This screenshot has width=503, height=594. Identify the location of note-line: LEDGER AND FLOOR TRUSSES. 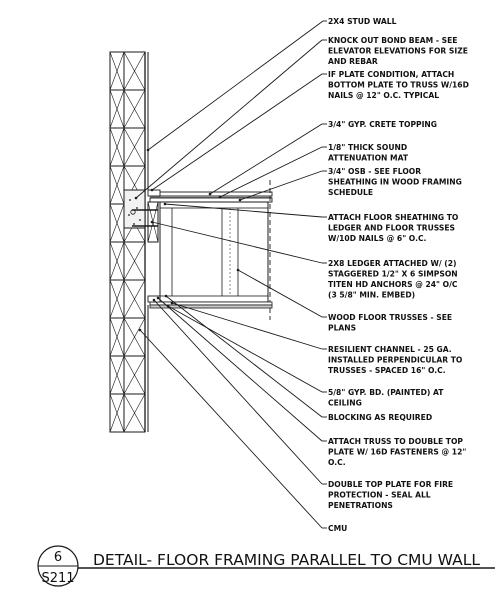
(391, 228).